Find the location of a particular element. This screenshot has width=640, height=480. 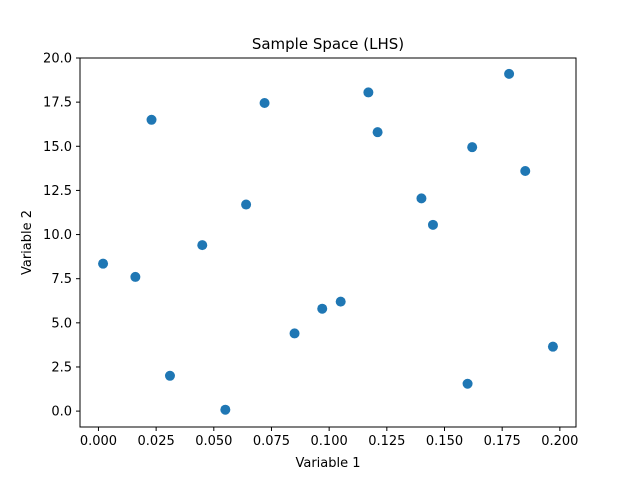

x-tick-label: 0.075 is located at coordinates (271, 441).